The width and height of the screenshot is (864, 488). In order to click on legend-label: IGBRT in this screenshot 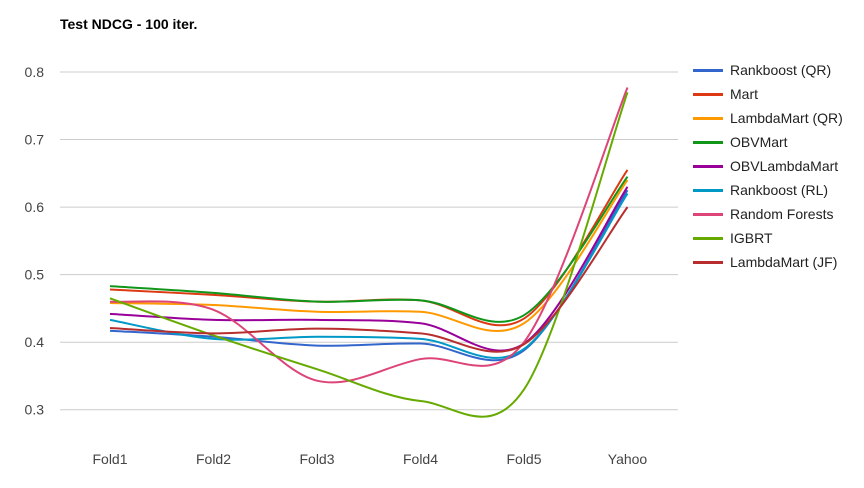, I will do `click(751, 238)`.